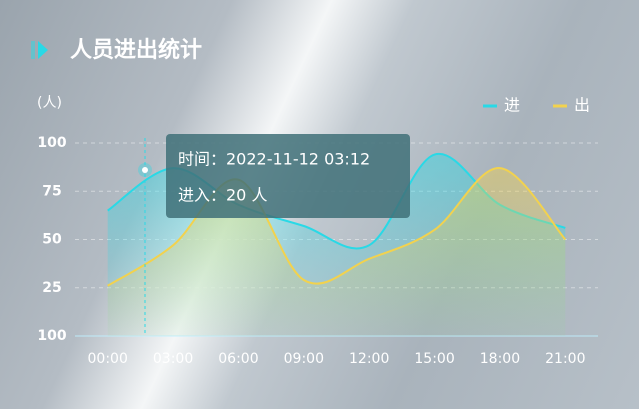 This screenshot has height=413, width=639. What do you see at coordinates (108, 359) in the screenshot?
I see `x-tick-label: 00:00` at bounding box center [108, 359].